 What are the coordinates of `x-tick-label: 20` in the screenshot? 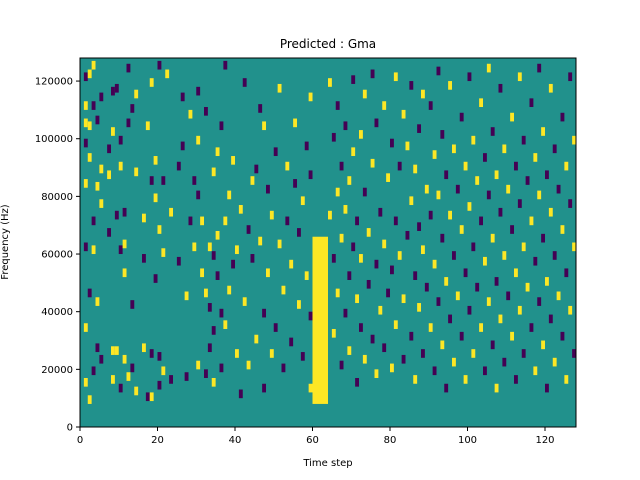 It's located at (157, 440).